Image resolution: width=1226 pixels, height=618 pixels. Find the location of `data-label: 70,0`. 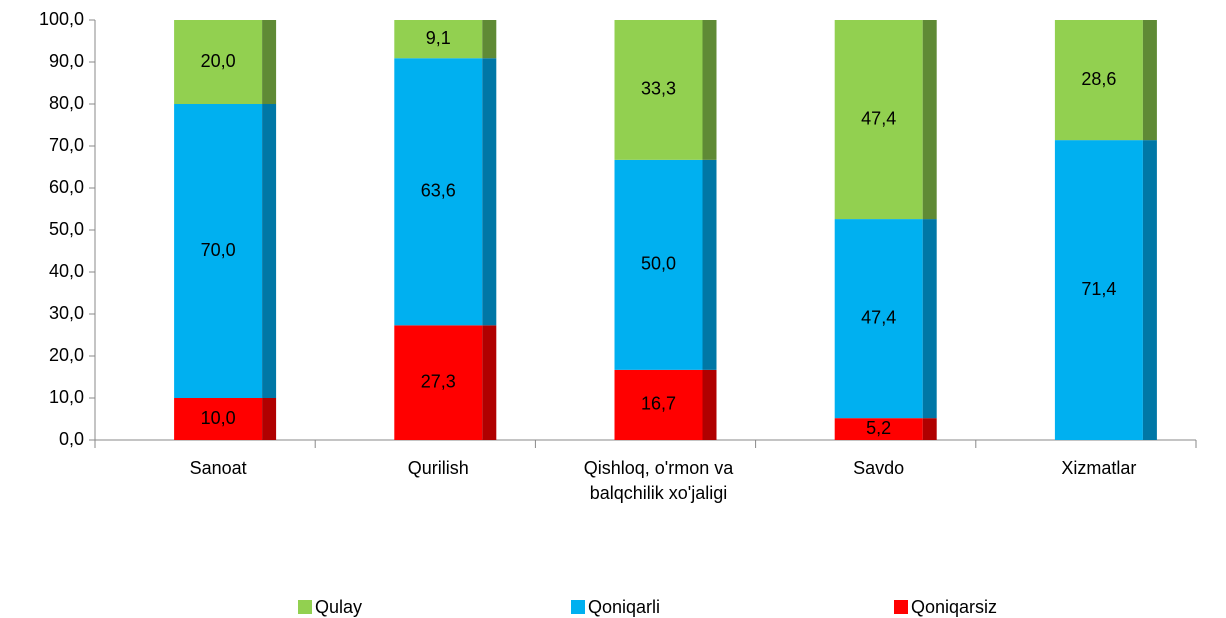

data-label: 70,0 is located at coordinates (218, 250).